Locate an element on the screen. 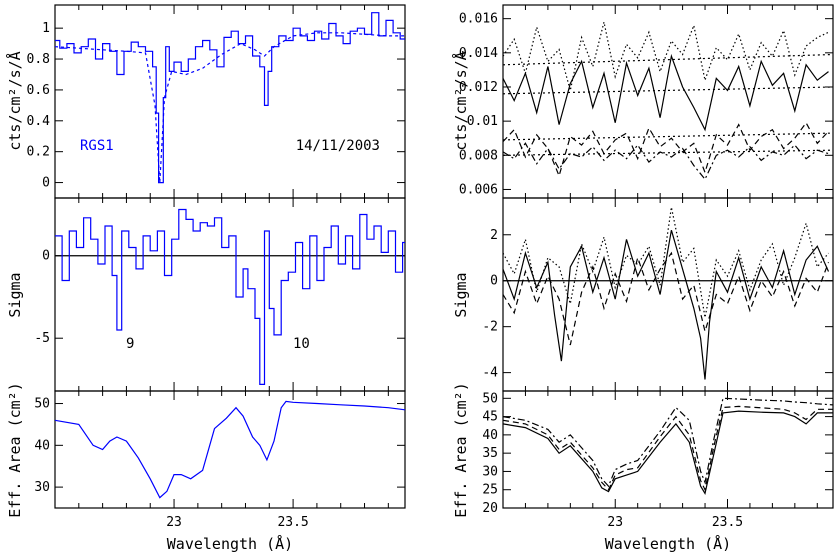 The height and width of the screenshot is (555, 837). right-top-ylabel: cts/cm²/s/Å is located at coordinates (460, 100).